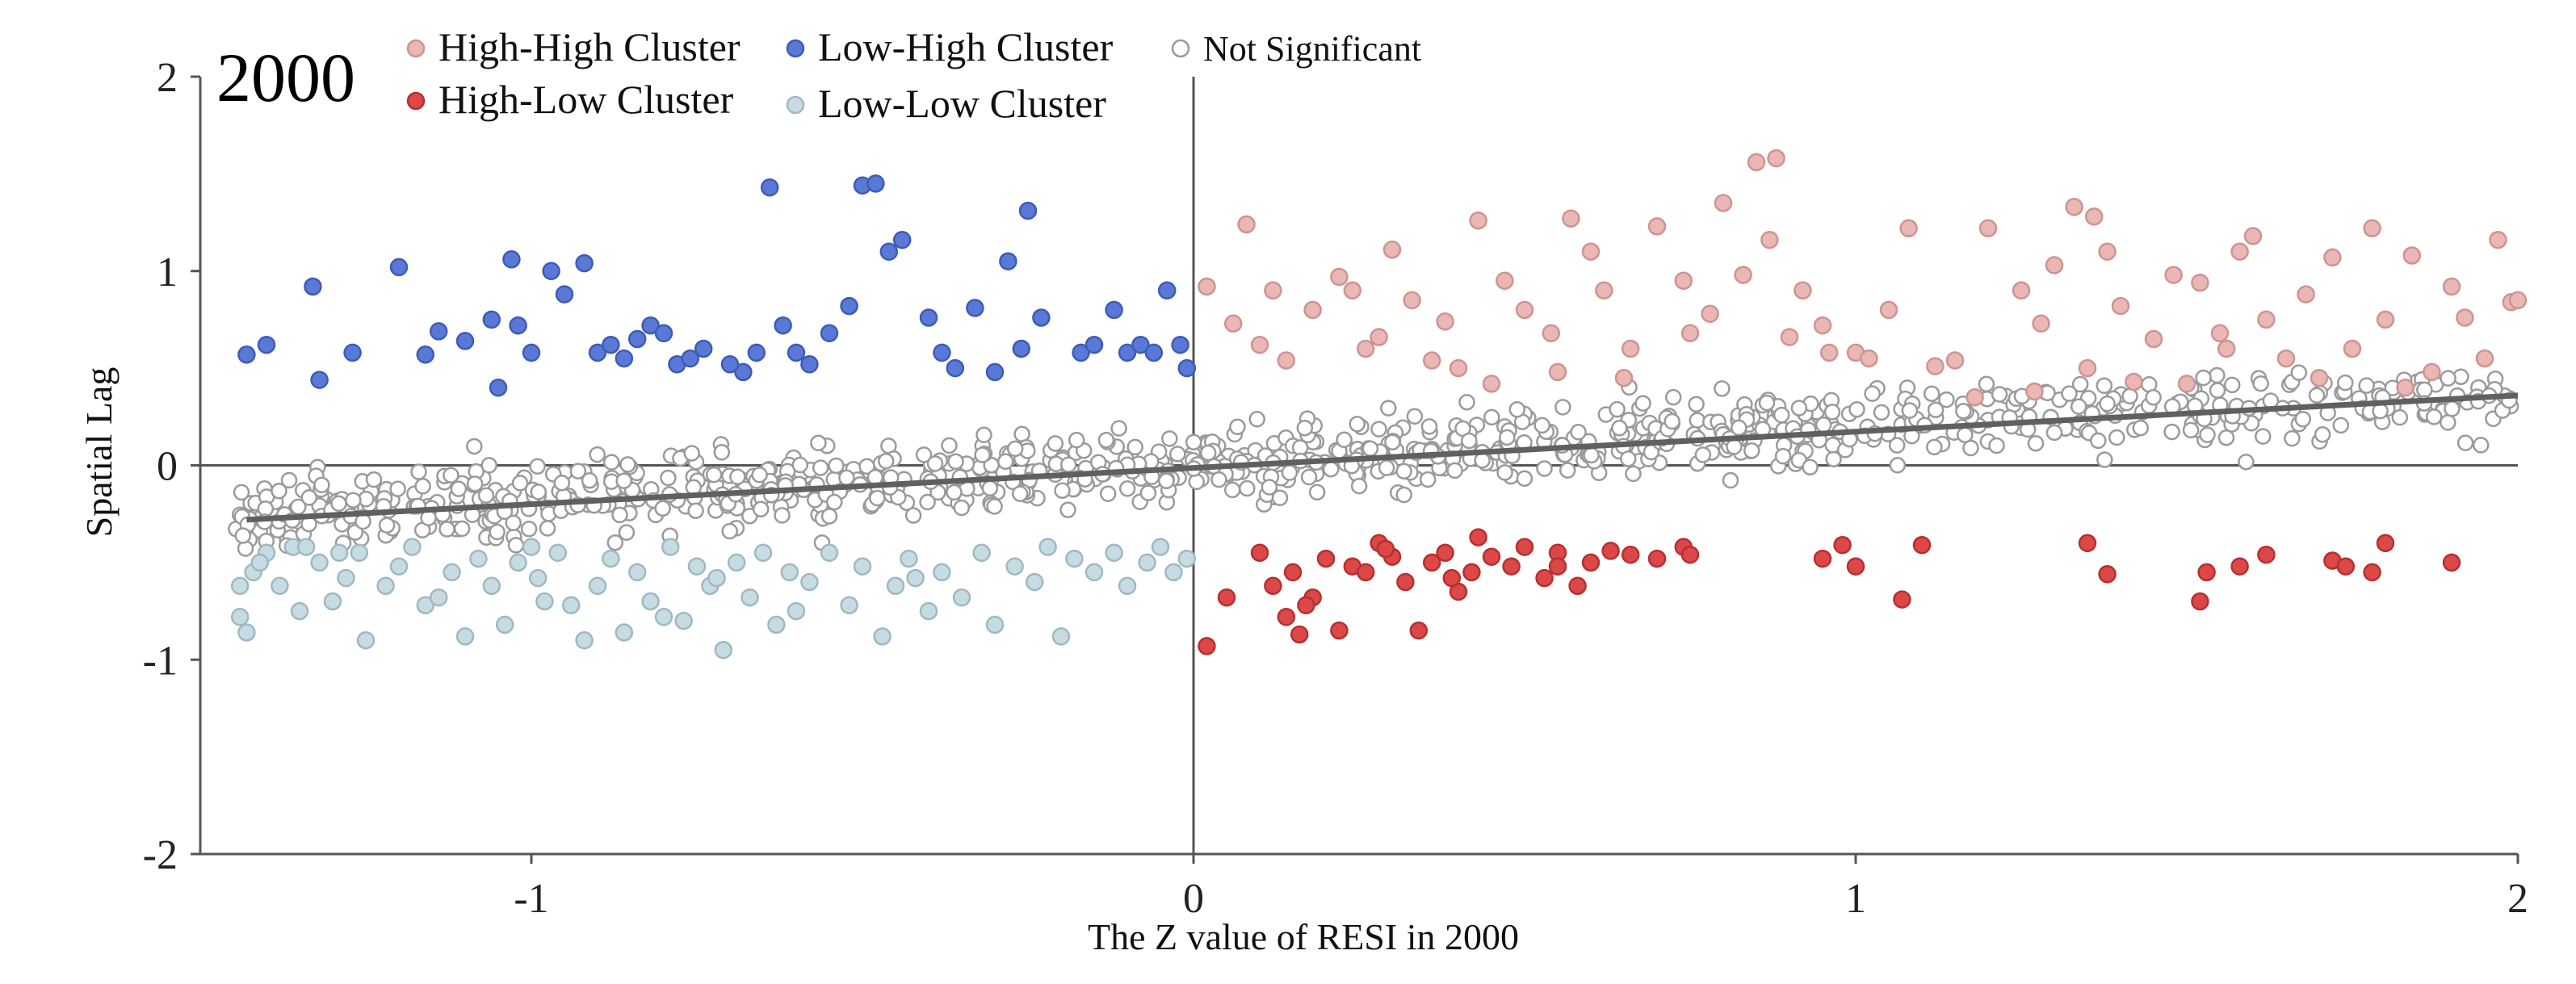 This screenshot has height=984, width=2576. Describe the element at coordinates (99, 452) in the screenshot. I see `y-axis-title: Spatial Lag` at that location.